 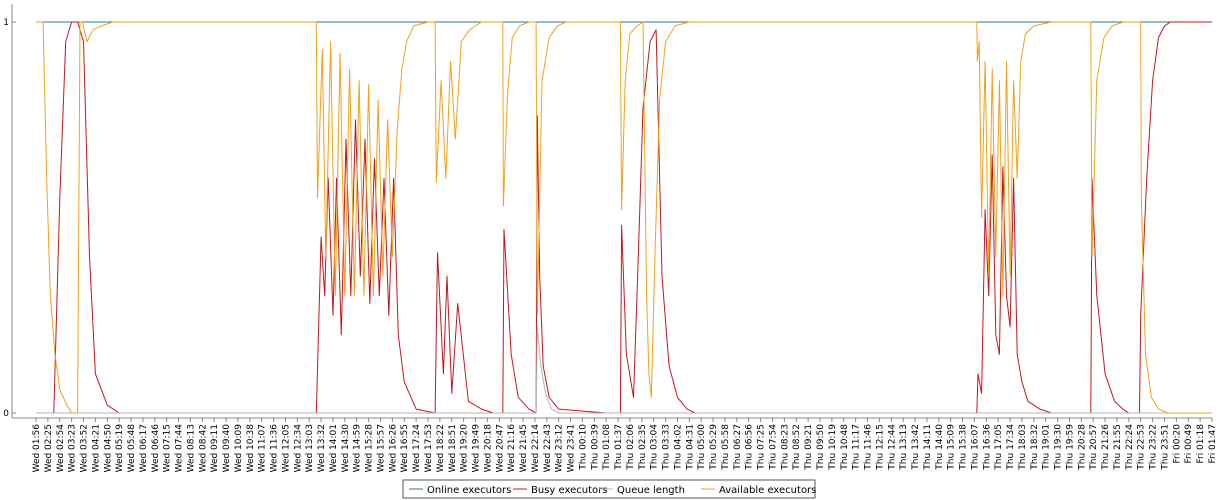 What do you see at coordinates (1082, 447) in the screenshot?
I see `x-tick-label: Thu 20:28` at bounding box center [1082, 447].